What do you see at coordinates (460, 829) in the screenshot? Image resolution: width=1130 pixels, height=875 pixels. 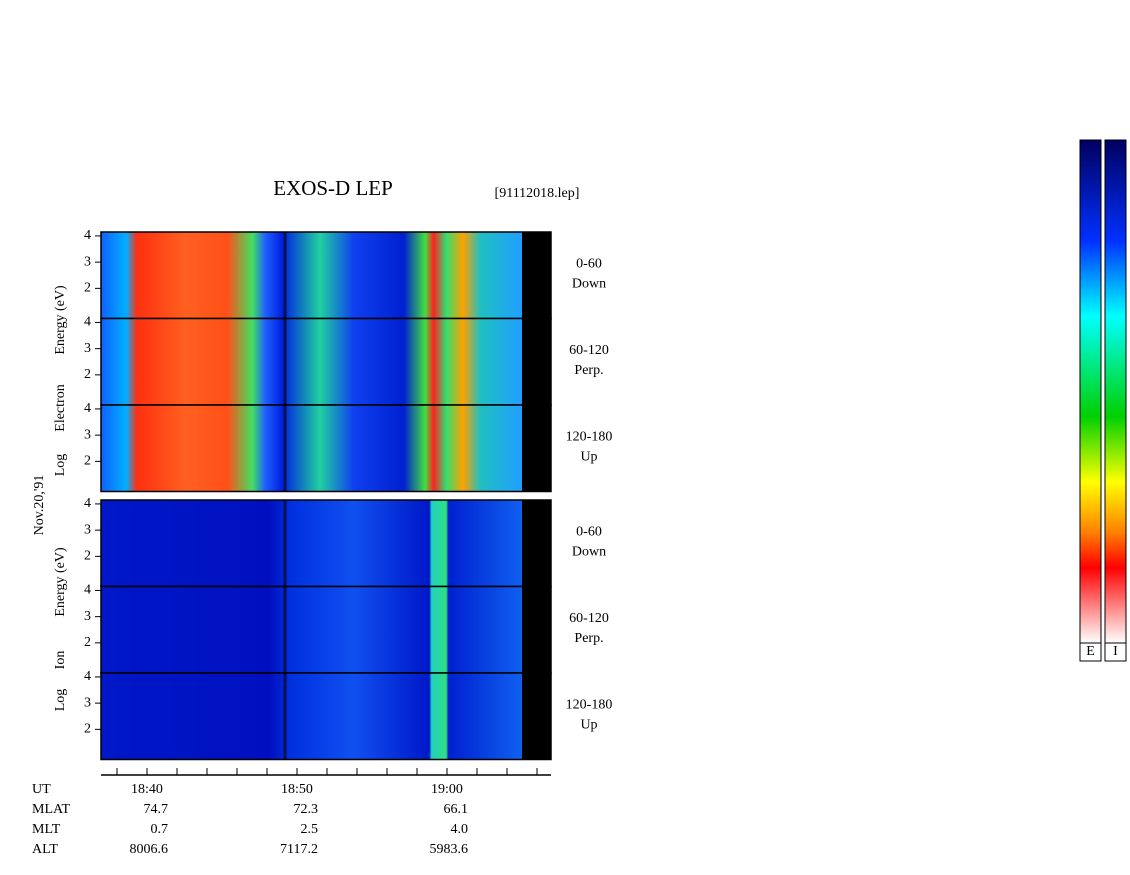 I see `orbit-value: 4.0` at bounding box center [460, 829].